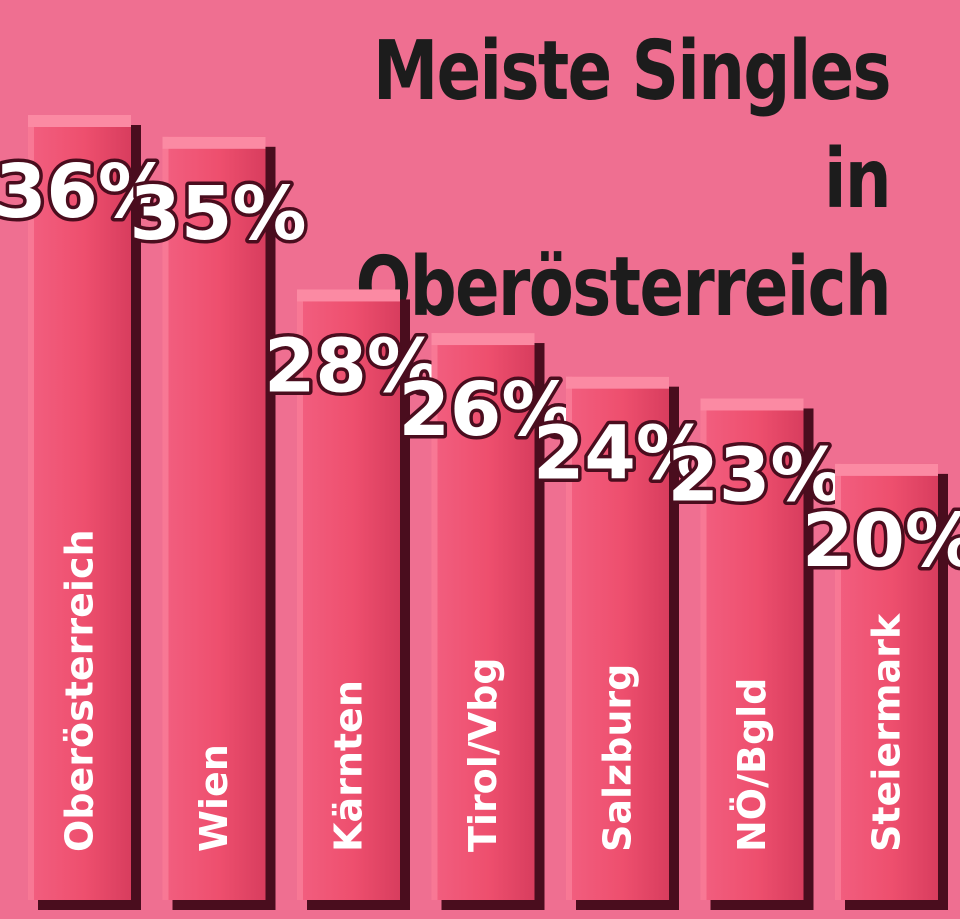 The height and width of the screenshot is (919, 960). What do you see at coordinates (752, 765) in the screenshot?
I see `category-label: NÖ/Bgld` at bounding box center [752, 765].